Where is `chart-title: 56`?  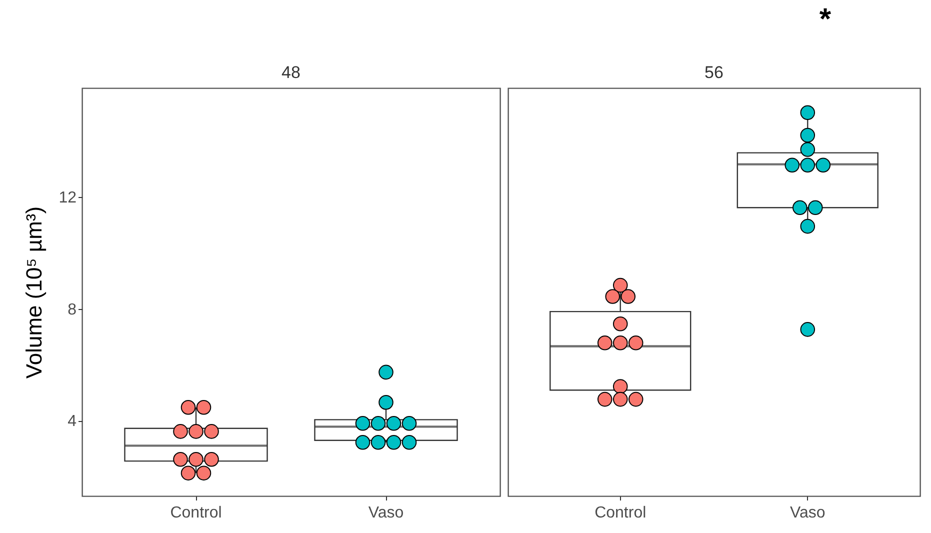 chart-title: 56 is located at coordinates (714, 72).